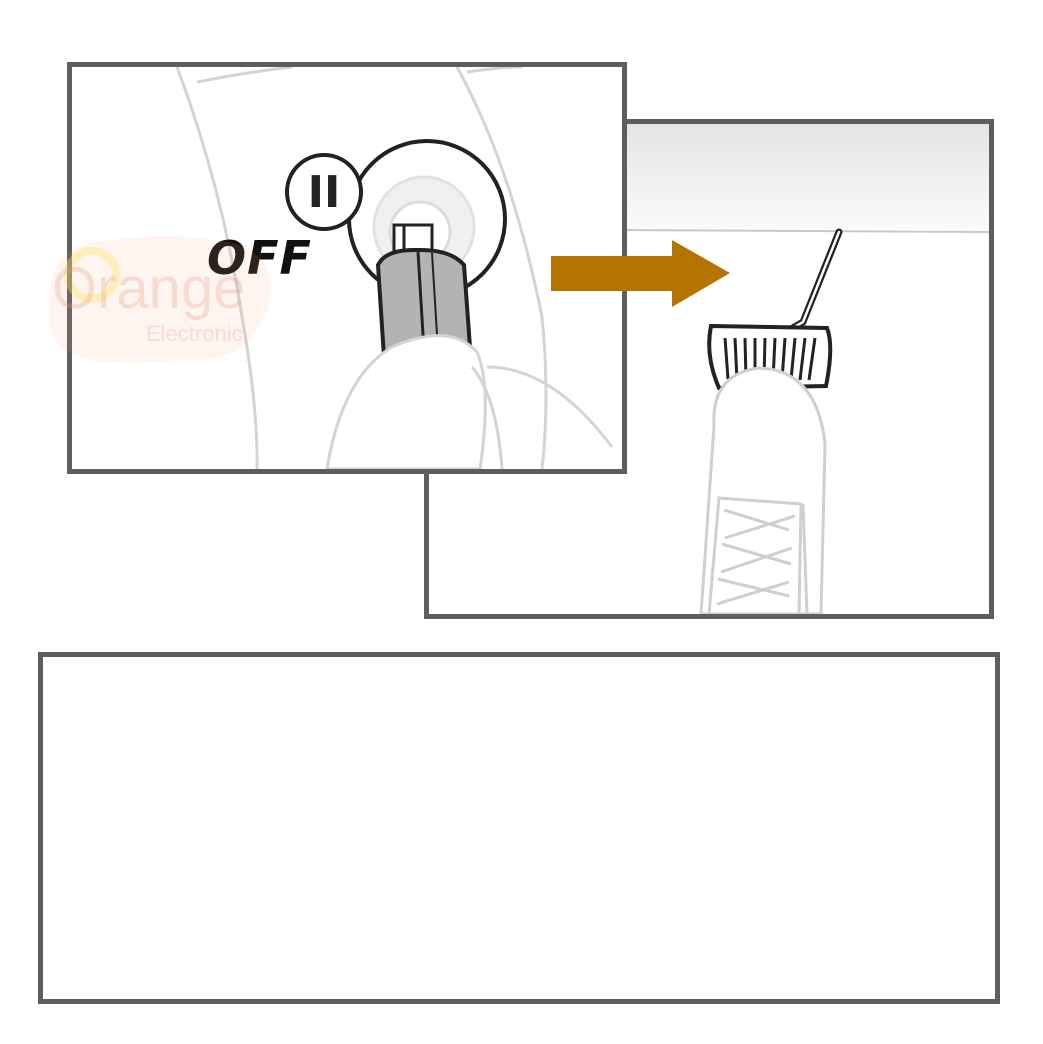  Describe the element at coordinates (259, 258) in the screenshot. I see `off-label: OFF` at that location.